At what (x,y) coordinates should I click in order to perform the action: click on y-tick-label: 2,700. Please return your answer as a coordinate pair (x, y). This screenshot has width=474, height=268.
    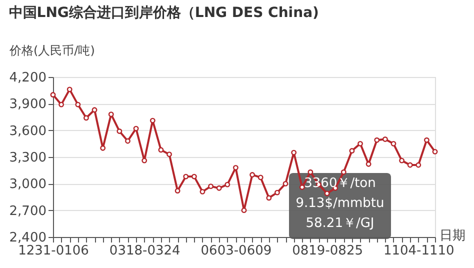
    Looking at the image, I should click on (27, 211).